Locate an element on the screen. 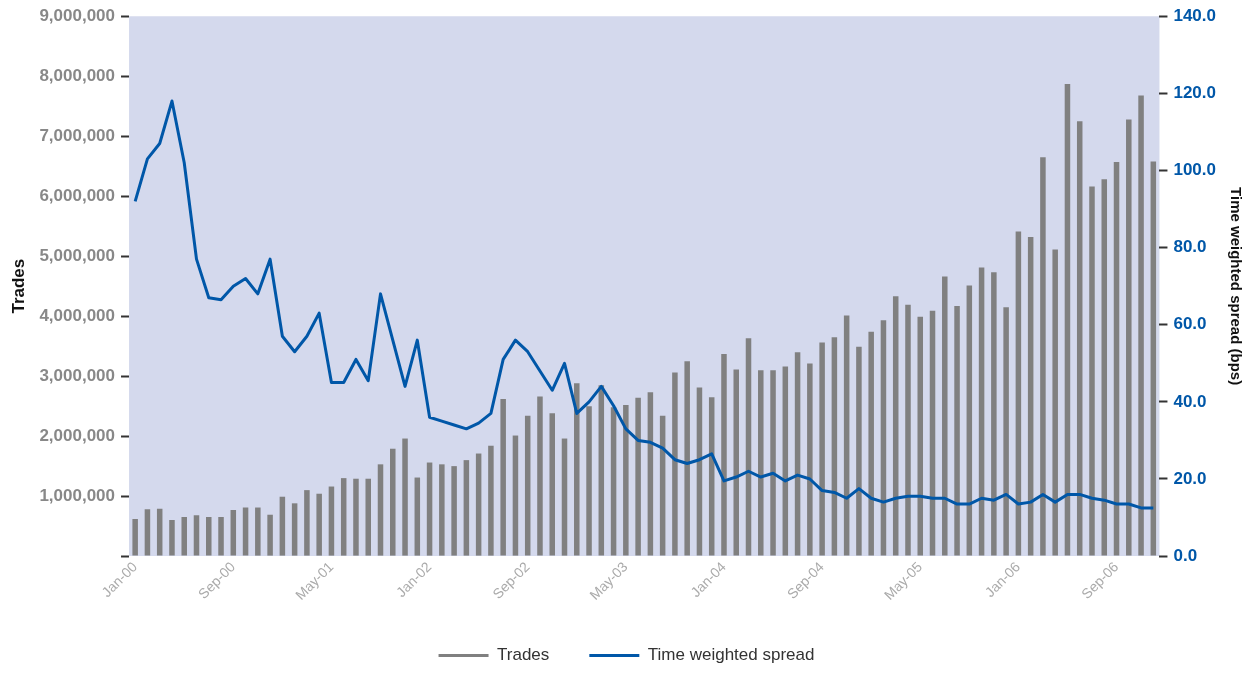 The image size is (1253, 674). y-tick-label: 7,000,000 is located at coordinates (77, 135).